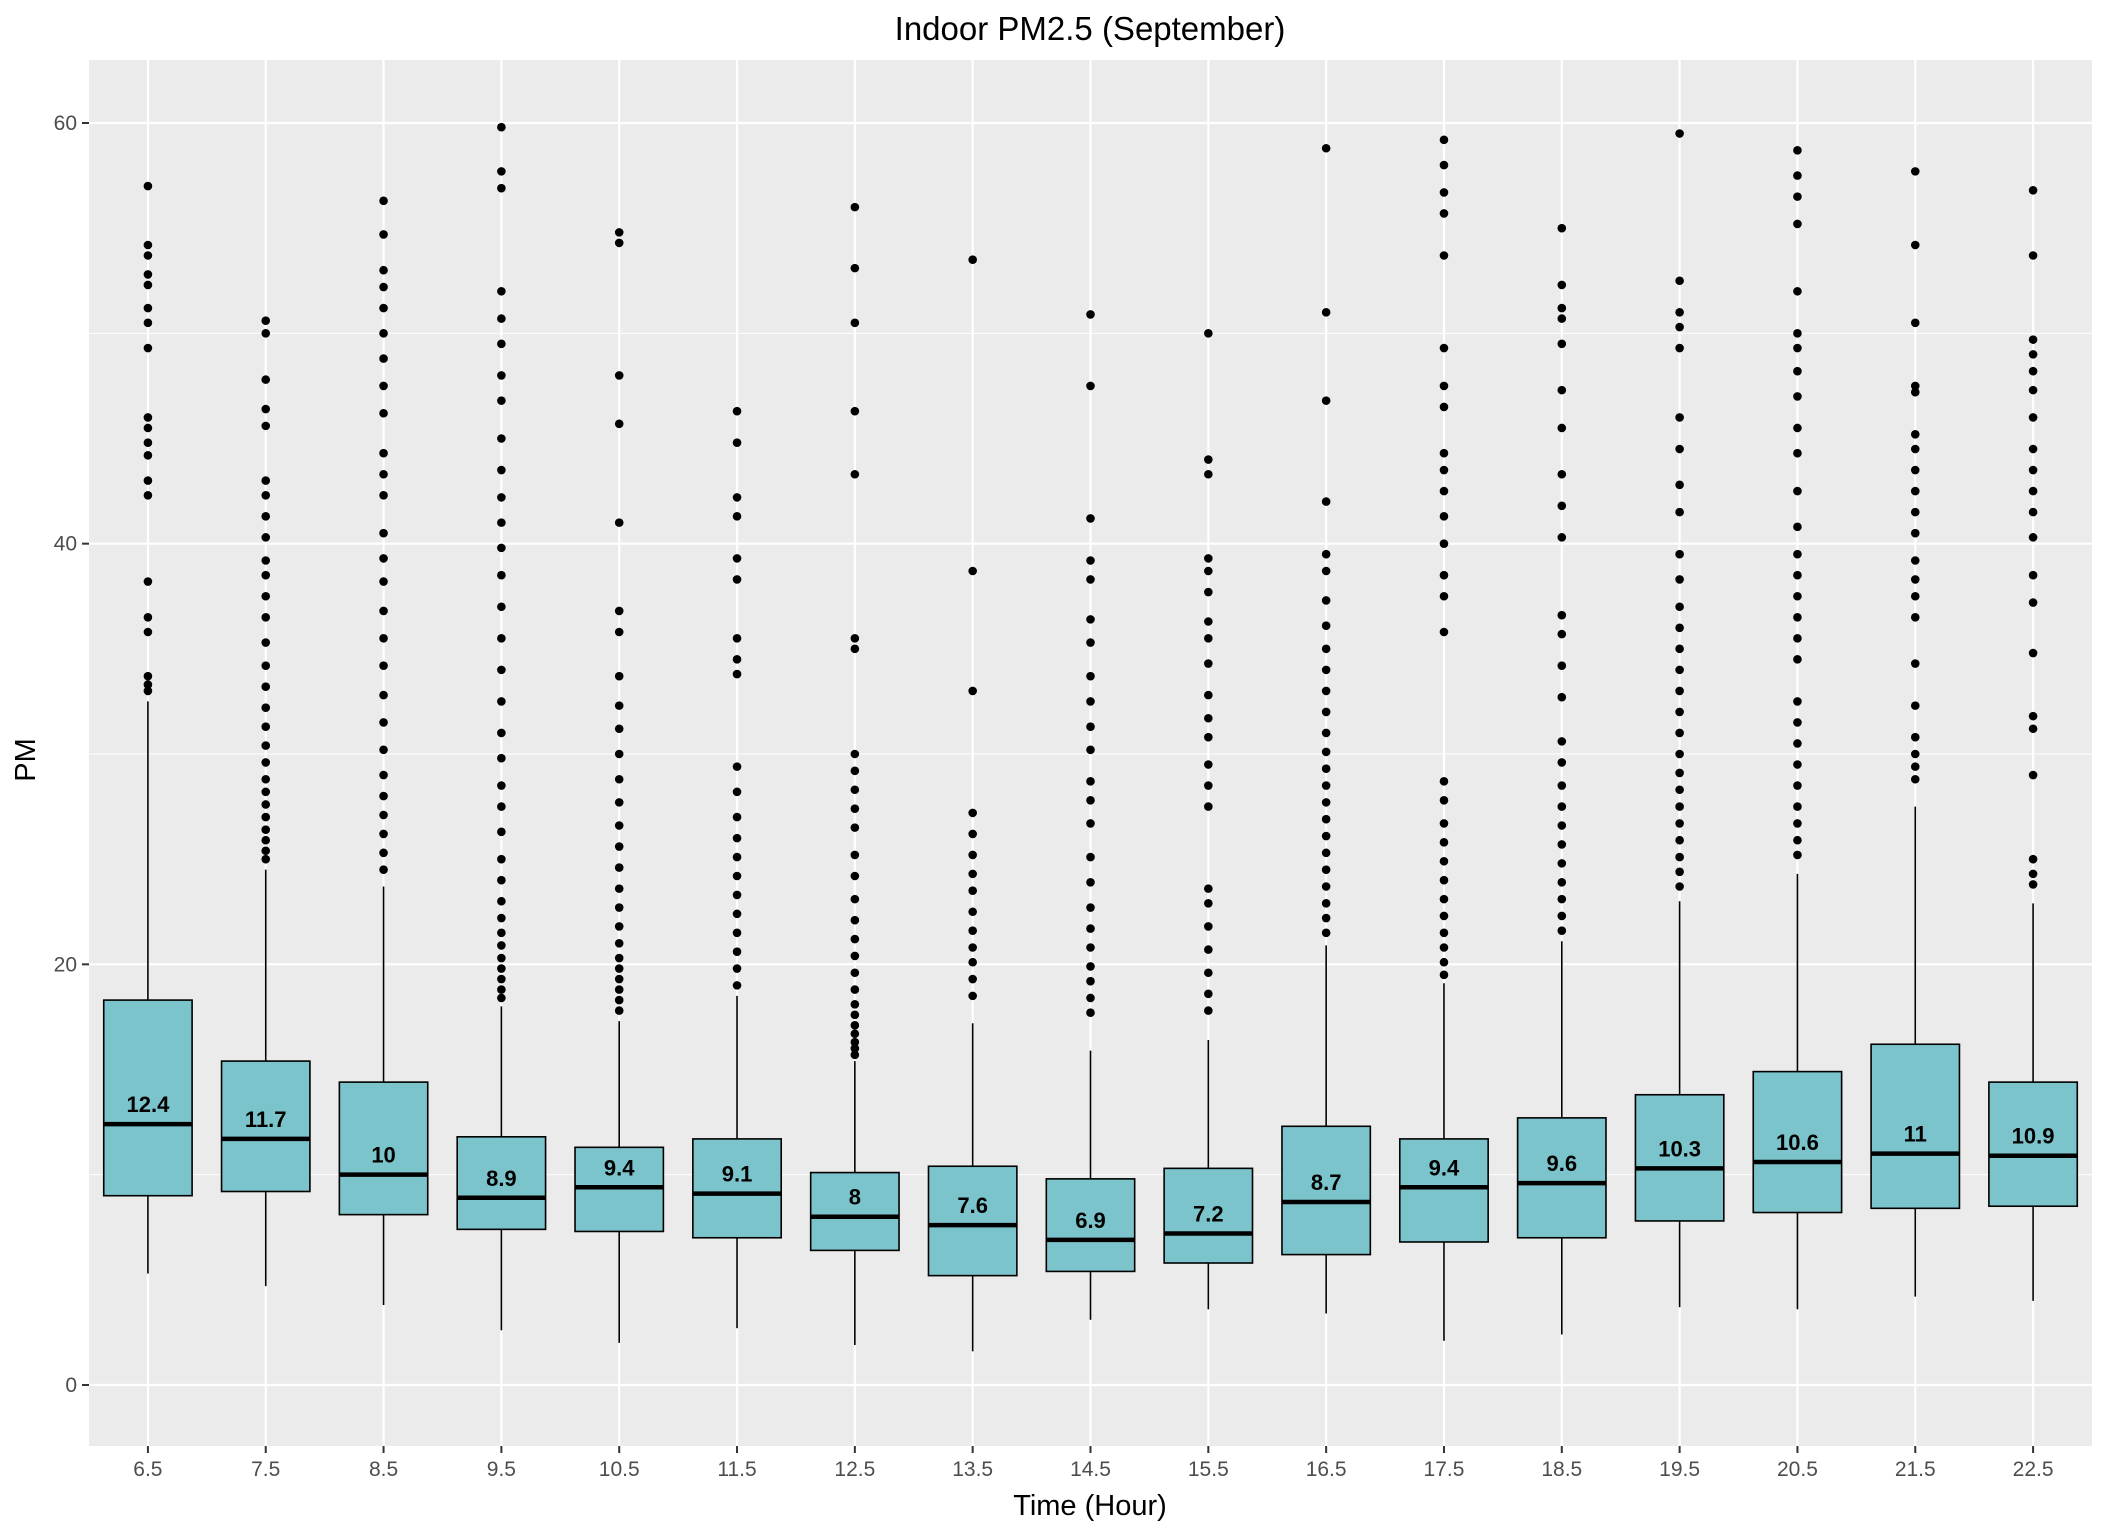 The height and width of the screenshot is (1536, 2112). What do you see at coordinates (1444, 1469) in the screenshot?
I see `x-tick-label: 17.5` at bounding box center [1444, 1469].